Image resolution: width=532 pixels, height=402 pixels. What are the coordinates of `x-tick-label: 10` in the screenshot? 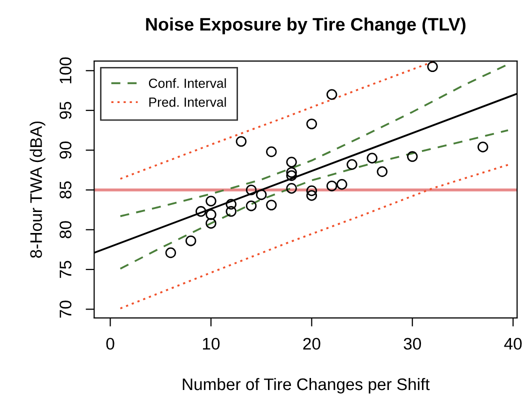 It's located at (211, 344).